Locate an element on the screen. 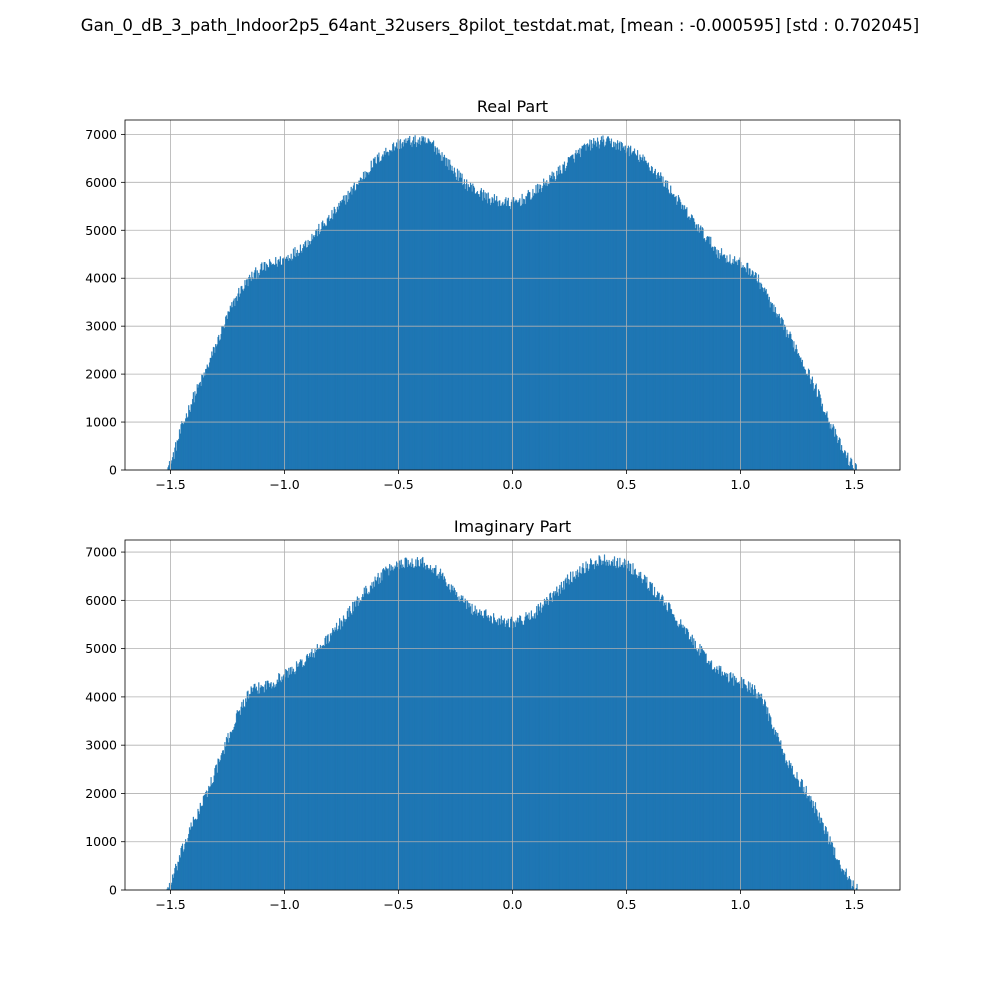 The image size is (1000, 1000). real-part-y-tick-label: 5000 is located at coordinates (101, 230).